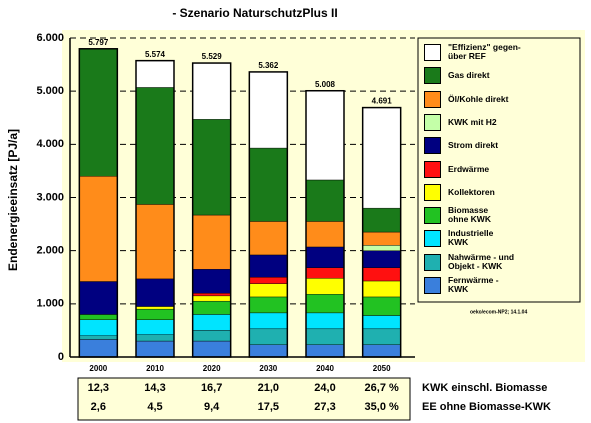 This screenshot has width=591, height=423. I want to click on table-cell: 12,3, so click(98, 388).